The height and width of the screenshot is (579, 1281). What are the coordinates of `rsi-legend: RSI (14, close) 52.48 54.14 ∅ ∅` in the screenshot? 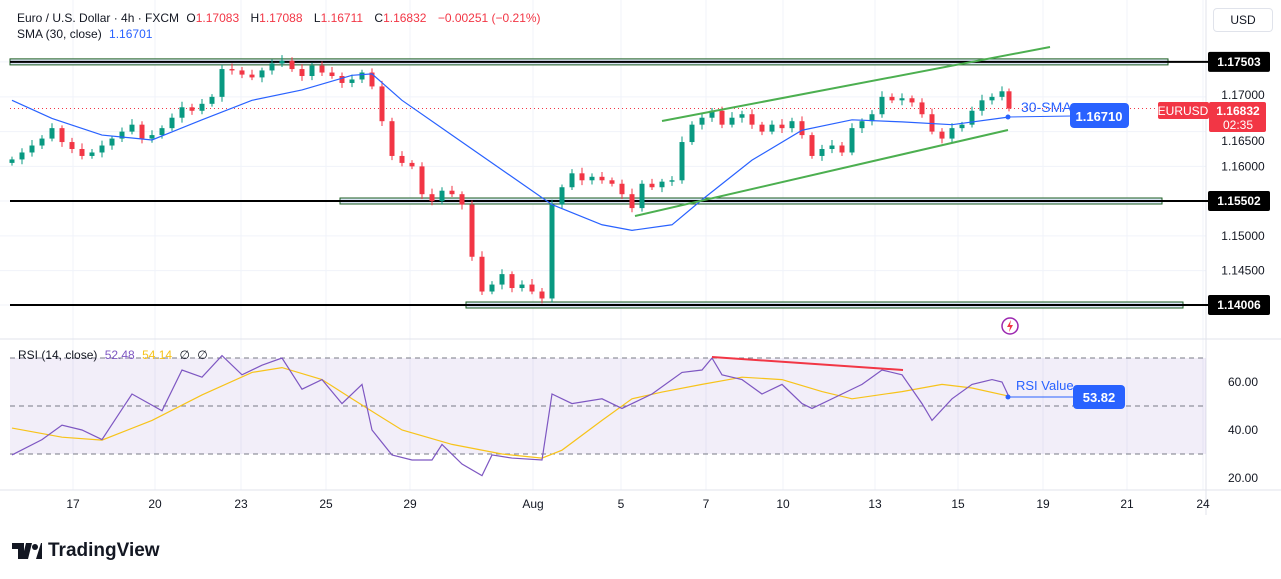 It's located at (115, 355).